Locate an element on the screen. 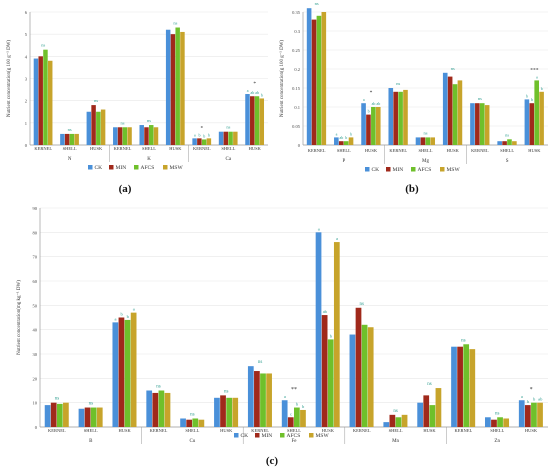 This screenshot has width=550, height=472. bar-a-N-SHELL-AFCS is located at coordinates (72, 139).